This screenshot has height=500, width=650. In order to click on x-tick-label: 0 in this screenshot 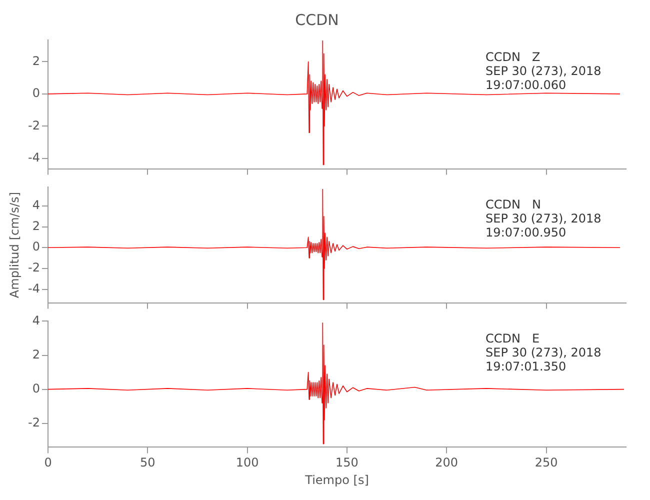, I will do `click(48, 463)`.